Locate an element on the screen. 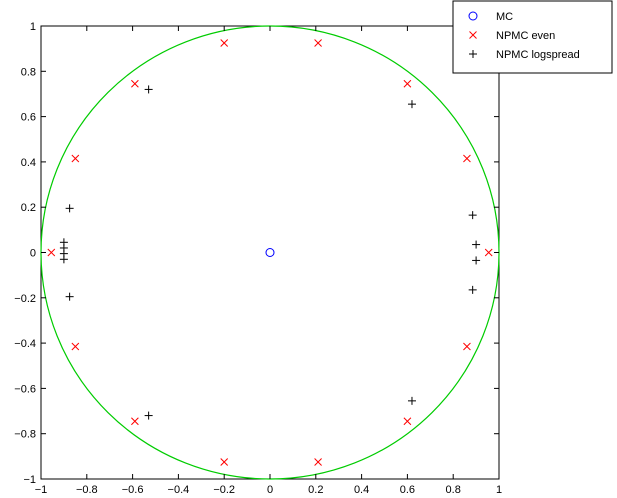 This screenshot has height=498, width=617. y-tick-label: 0 is located at coordinates (33, 254).